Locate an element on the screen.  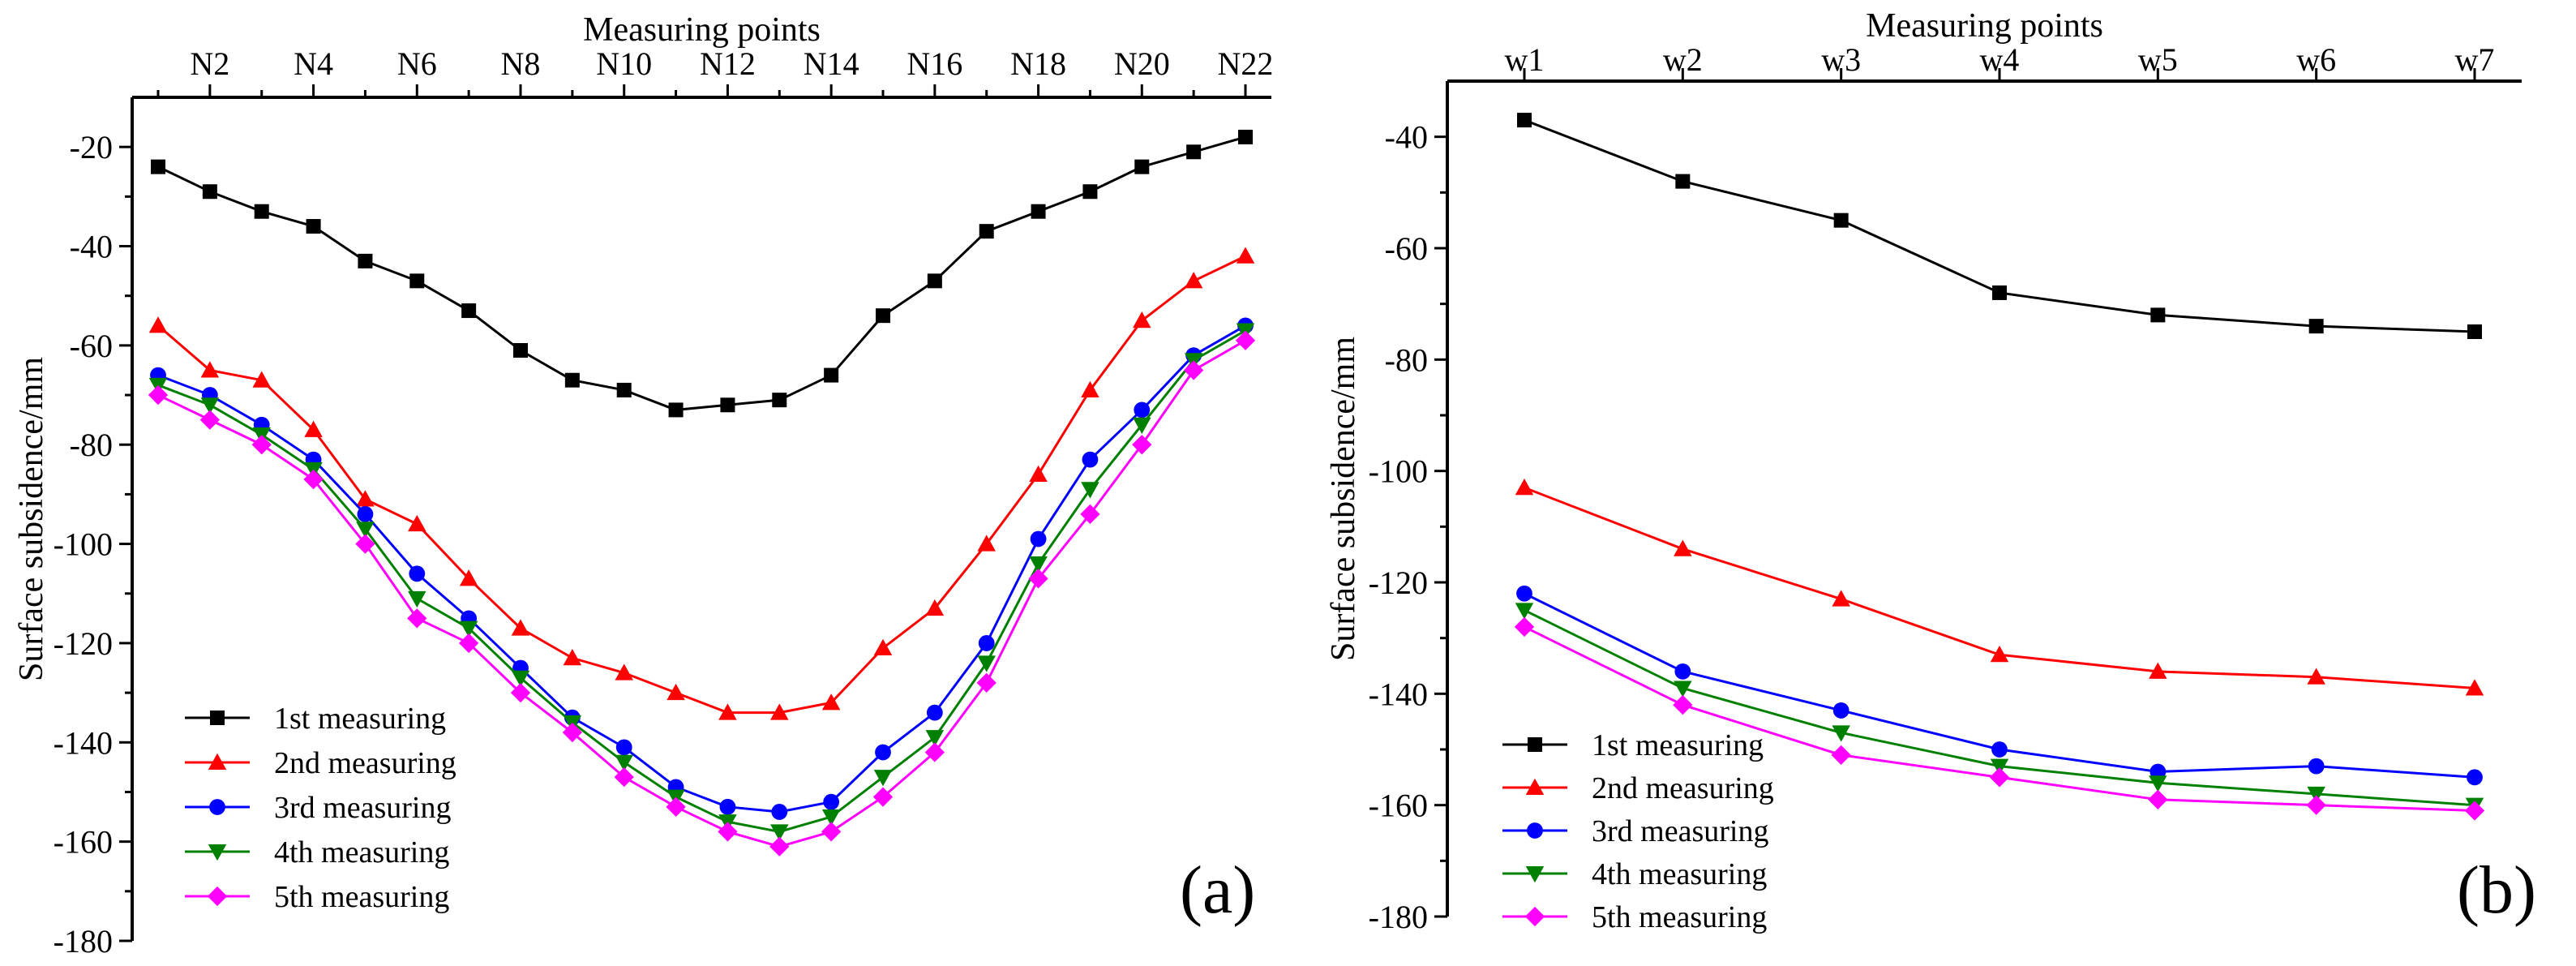
legend-label: 2nd measuring is located at coordinates (365, 763).